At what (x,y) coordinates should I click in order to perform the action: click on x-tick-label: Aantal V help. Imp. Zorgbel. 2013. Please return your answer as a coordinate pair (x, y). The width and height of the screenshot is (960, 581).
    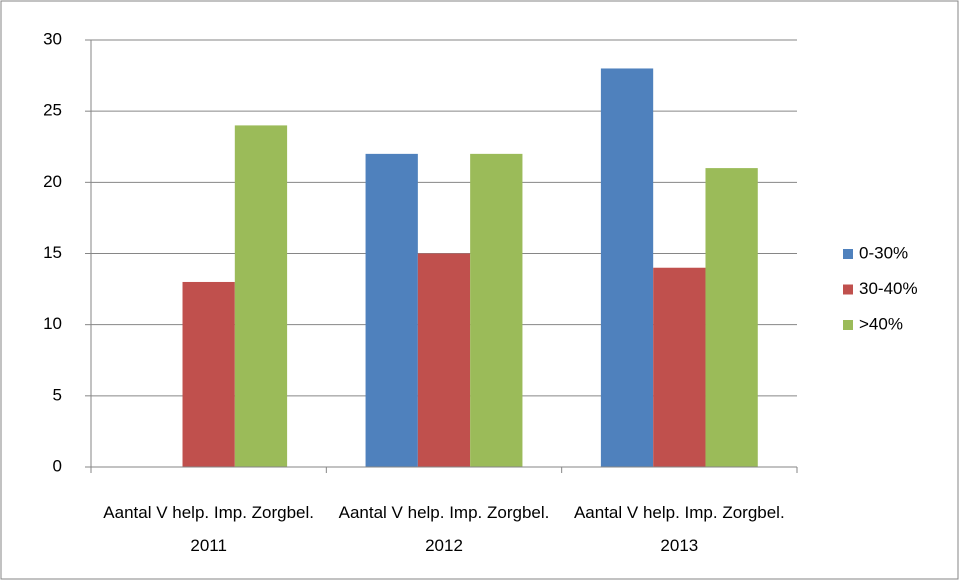
    Looking at the image, I should click on (679, 529).